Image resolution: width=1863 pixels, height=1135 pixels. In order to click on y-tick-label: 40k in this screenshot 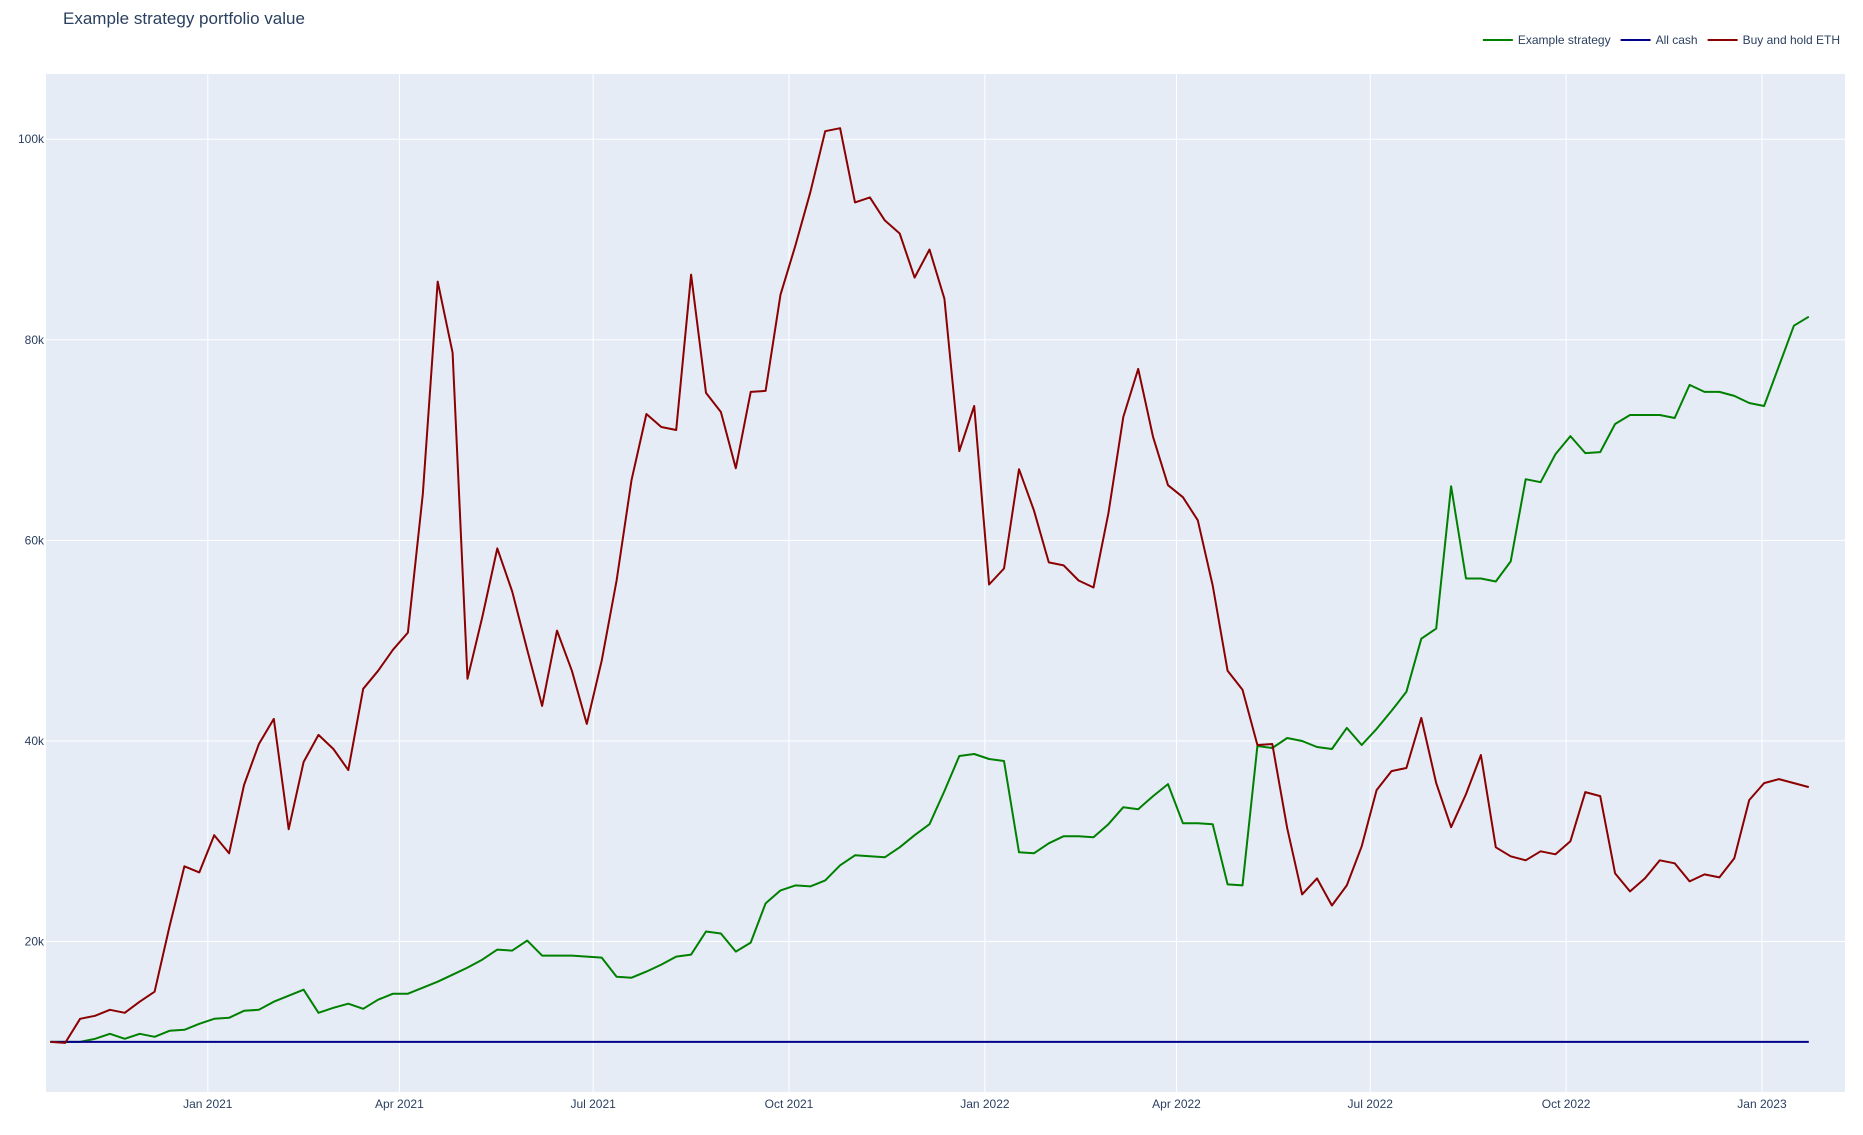, I will do `click(35, 741)`.